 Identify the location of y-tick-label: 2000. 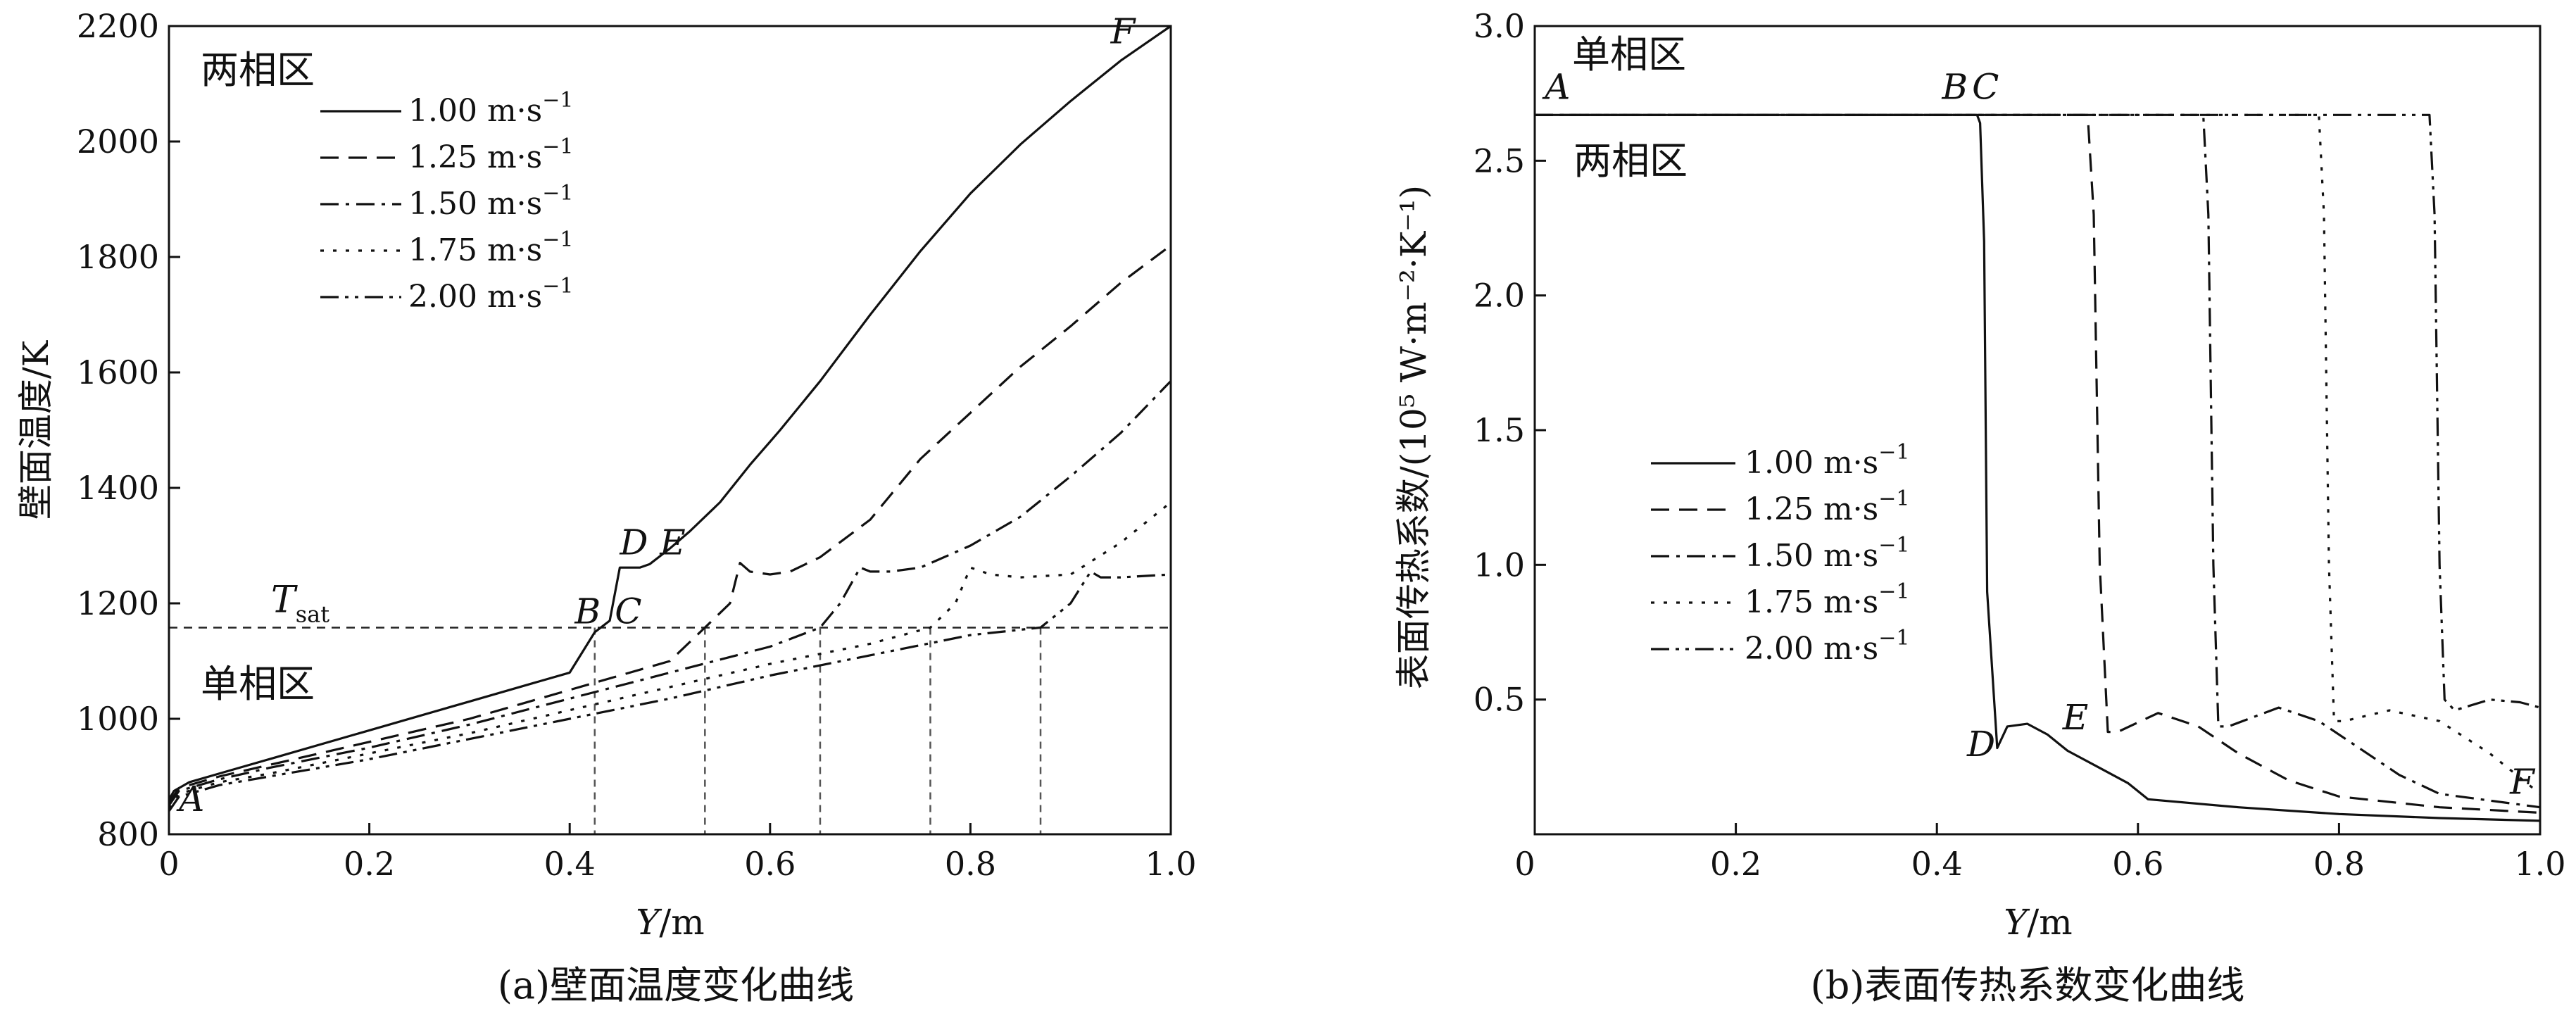
(118, 141).